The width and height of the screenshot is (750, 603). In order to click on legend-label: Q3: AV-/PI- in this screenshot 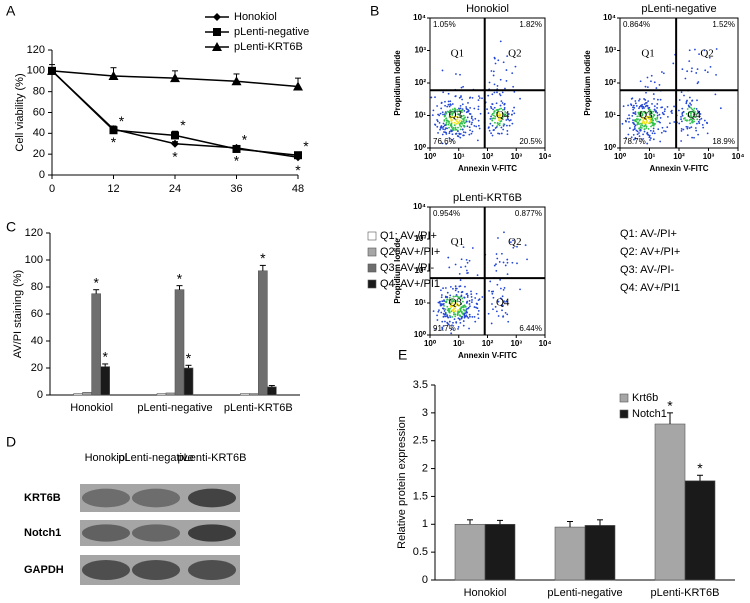, I will do `click(407, 268)`.